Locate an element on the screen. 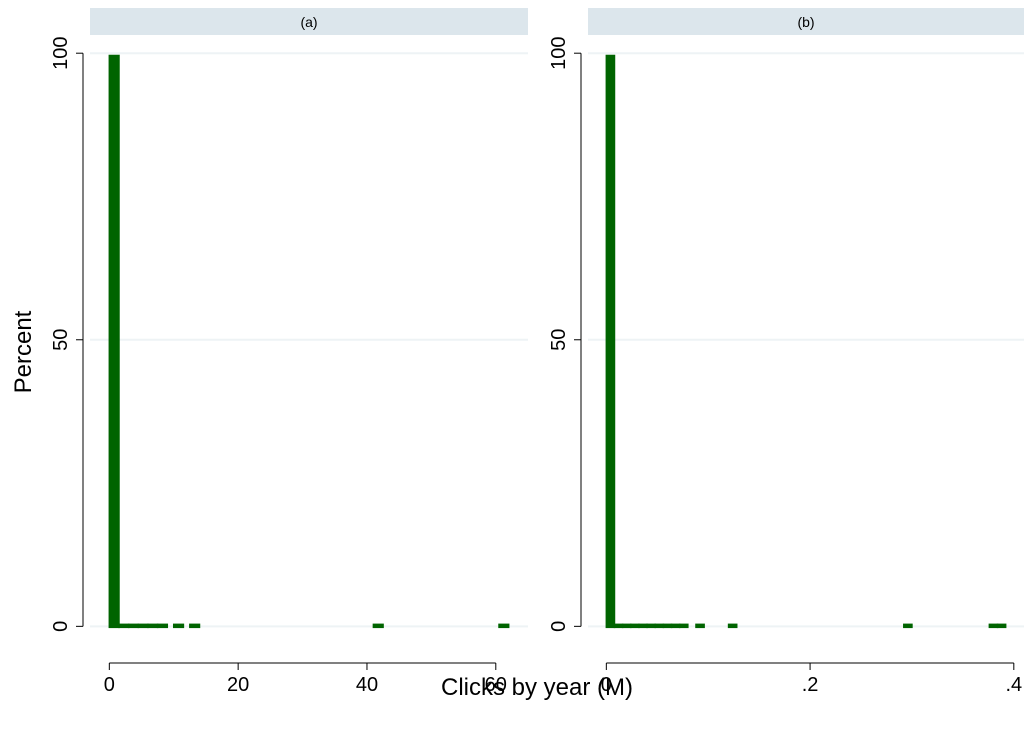 This screenshot has width=1024, height=734. panel-title: (b) is located at coordinates (805, 22).